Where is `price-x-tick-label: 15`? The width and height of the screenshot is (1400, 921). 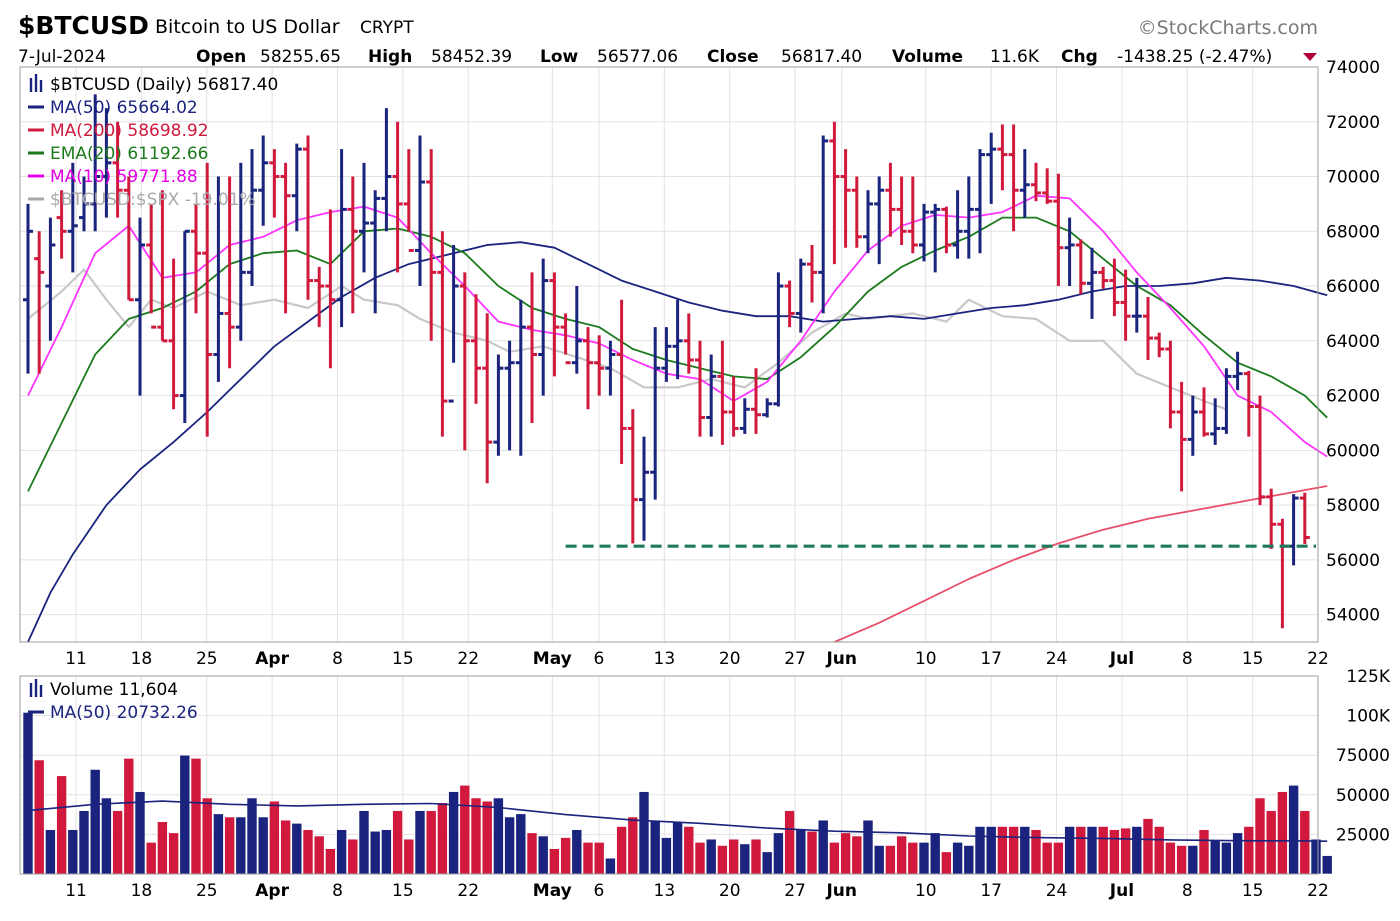 price-x-tick-label: 15 is located at coordinates (403, 659).